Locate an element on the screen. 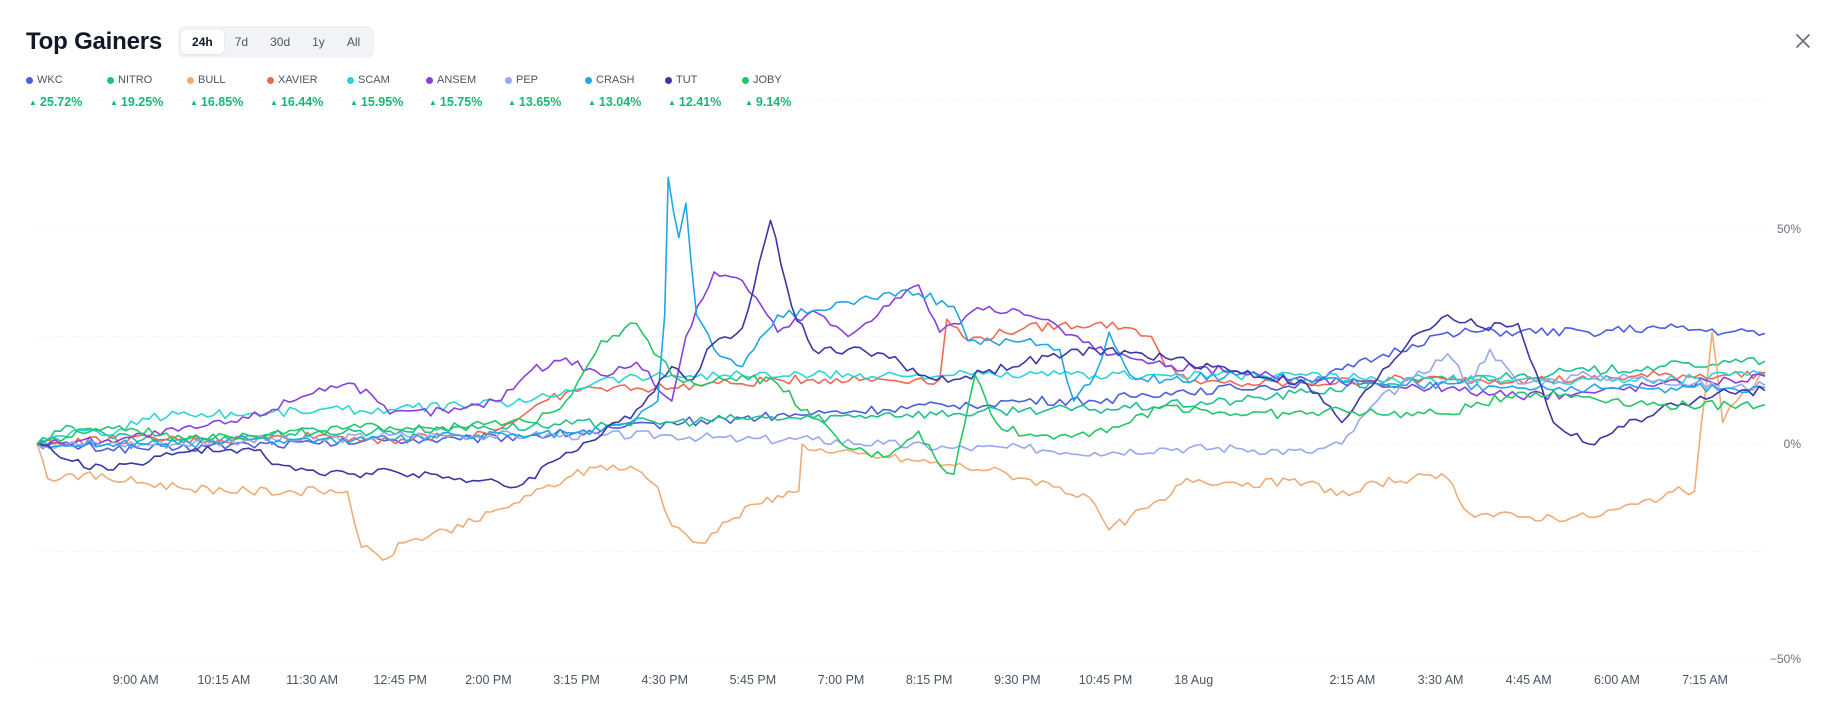 Image resolution: width=1832 pixels, height=713 pixels. tab-all: All is located at coordinates (353, 42).